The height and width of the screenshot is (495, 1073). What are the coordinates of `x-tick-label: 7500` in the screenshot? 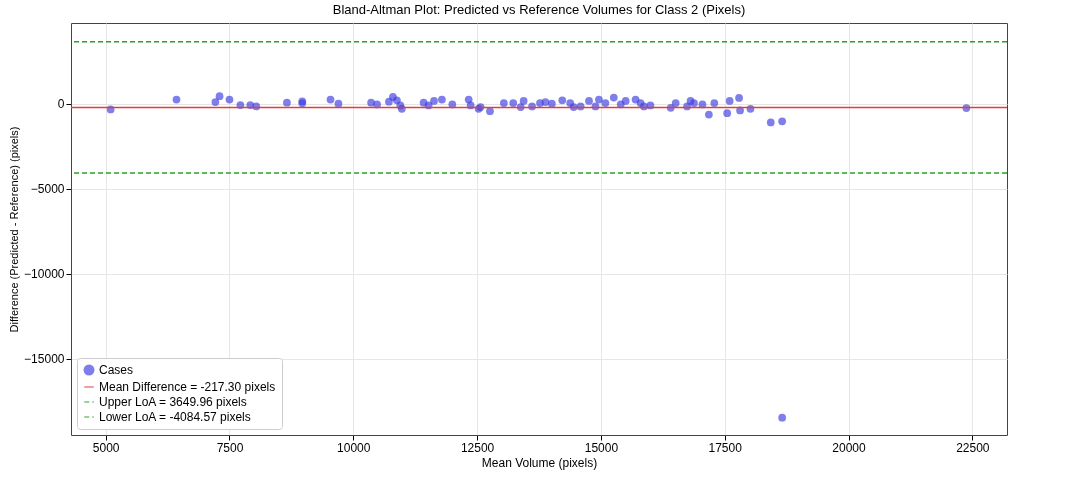 It's located at (230, 447).